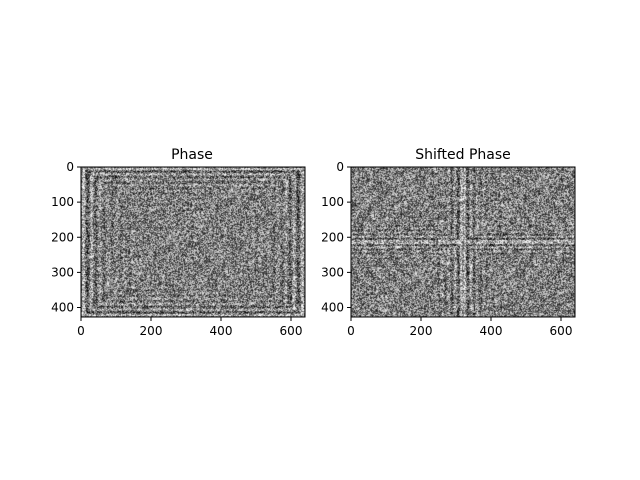  I want to click on phase-xtick-label: 600, so click(291, 331).